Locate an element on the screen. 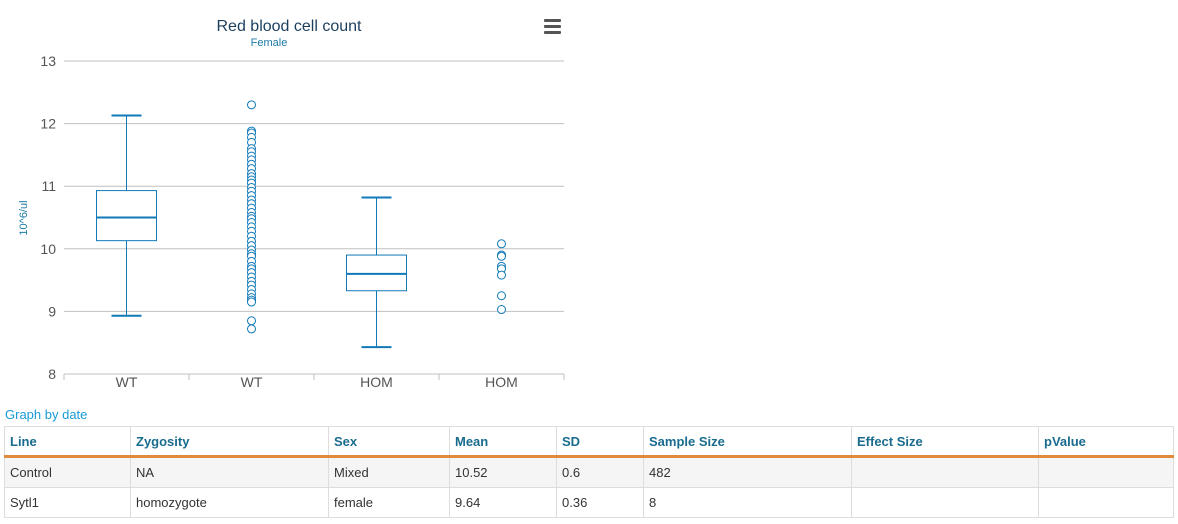 This screenshot has width=1178, height=524. y-tick-label: 8 is located at coordinates (52, 374).